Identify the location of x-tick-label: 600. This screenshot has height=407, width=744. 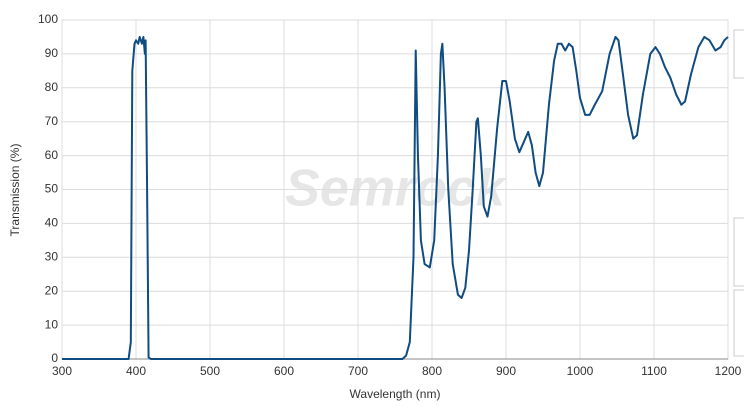
(284, 371).